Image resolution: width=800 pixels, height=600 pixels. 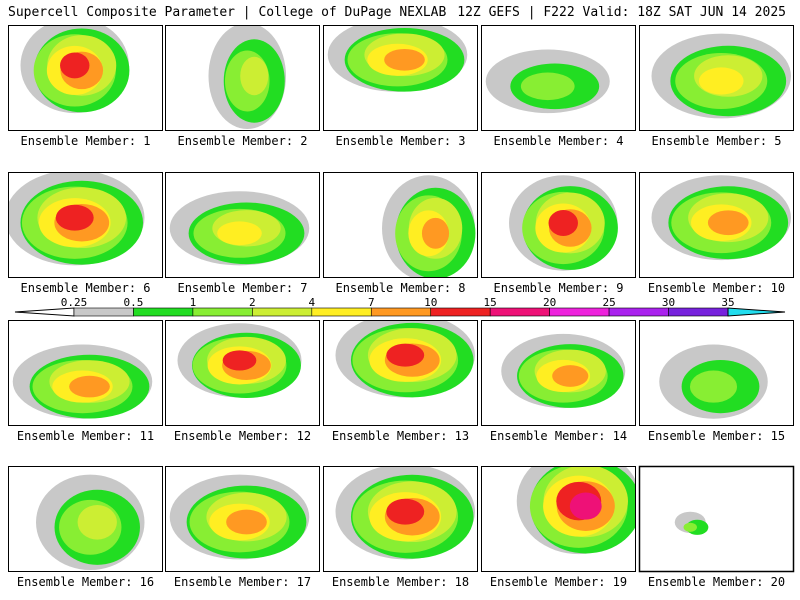 I want to click on colorbar-high-arrow, so click(x=756, y=312).